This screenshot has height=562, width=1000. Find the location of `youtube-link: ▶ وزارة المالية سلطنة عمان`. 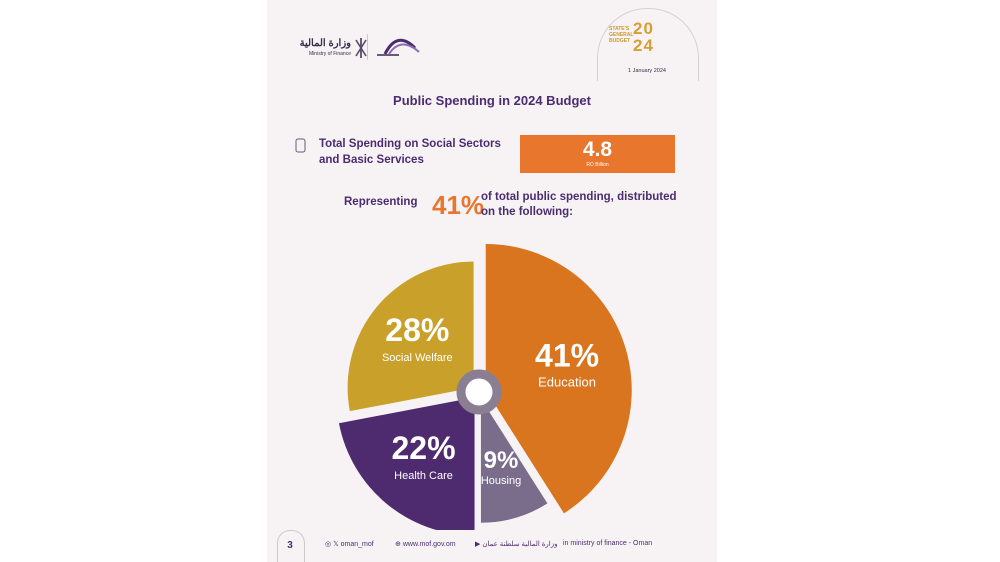

youtube-link: ▶ وزارة المالية سلطنة عمان is located at coordinates (516, 544).